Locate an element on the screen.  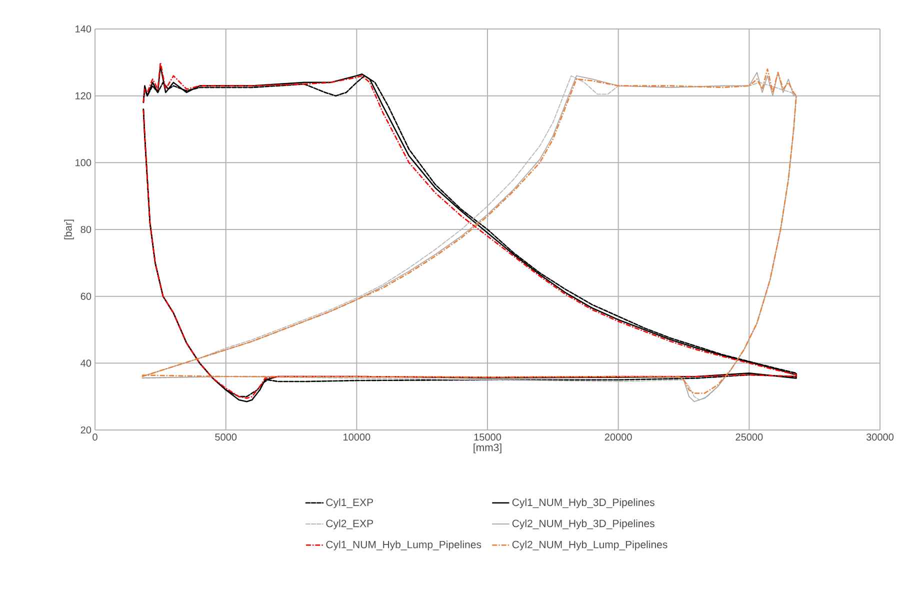
legend-label: Cyl2_NUM_Hyb_3D_Pipelines is located at coordinates (583, 524).